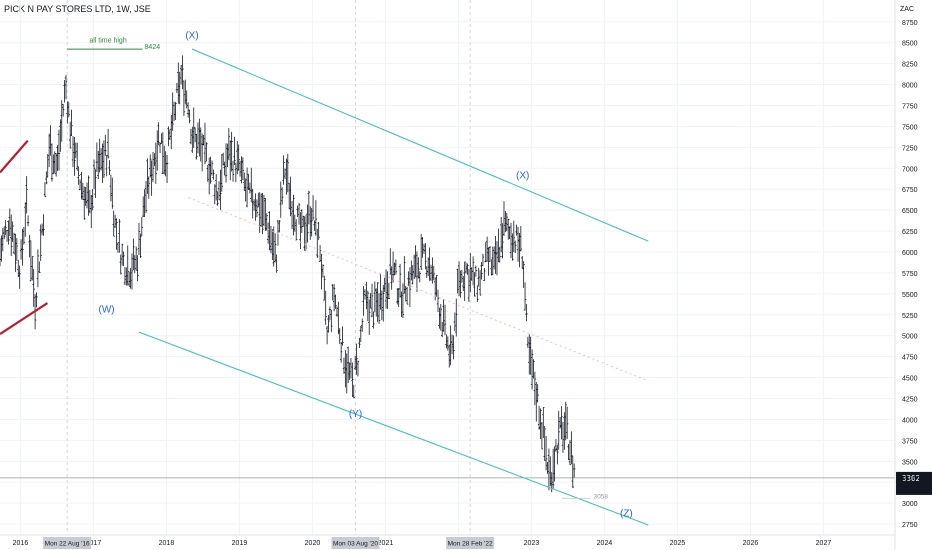  Describe the element at coordinates (910, 44) in the screenshot. I see `y-tick-label: 8500` at that location.